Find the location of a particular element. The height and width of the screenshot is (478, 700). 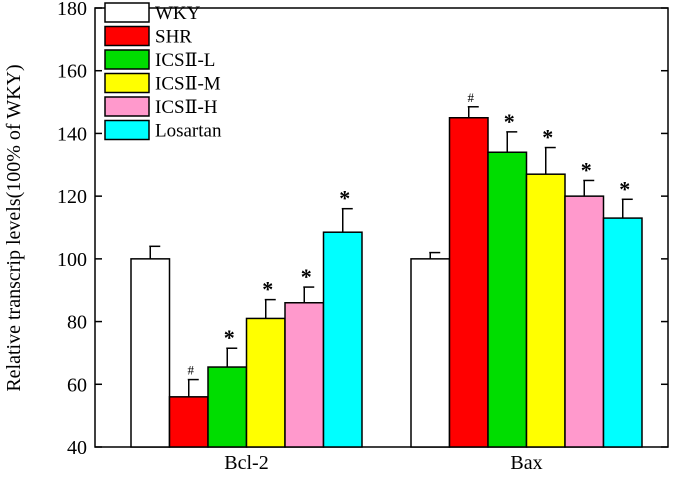

legend-label: SHR is located at coordinates (173, 37).